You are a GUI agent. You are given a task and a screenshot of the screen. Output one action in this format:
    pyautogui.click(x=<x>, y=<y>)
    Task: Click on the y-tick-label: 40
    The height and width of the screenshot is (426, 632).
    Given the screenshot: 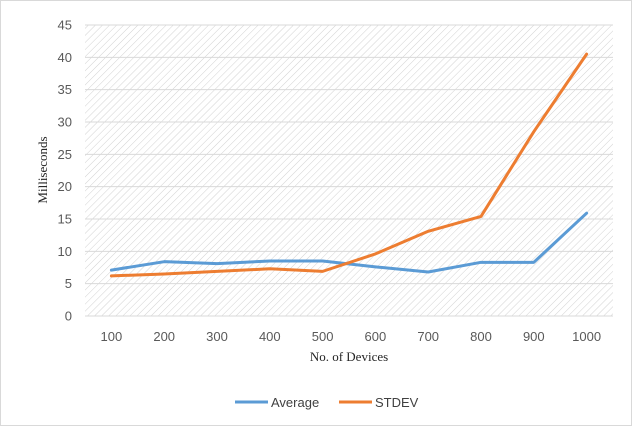 What is the action you would take?
    pyautogui.click(x=65, y=57)
    